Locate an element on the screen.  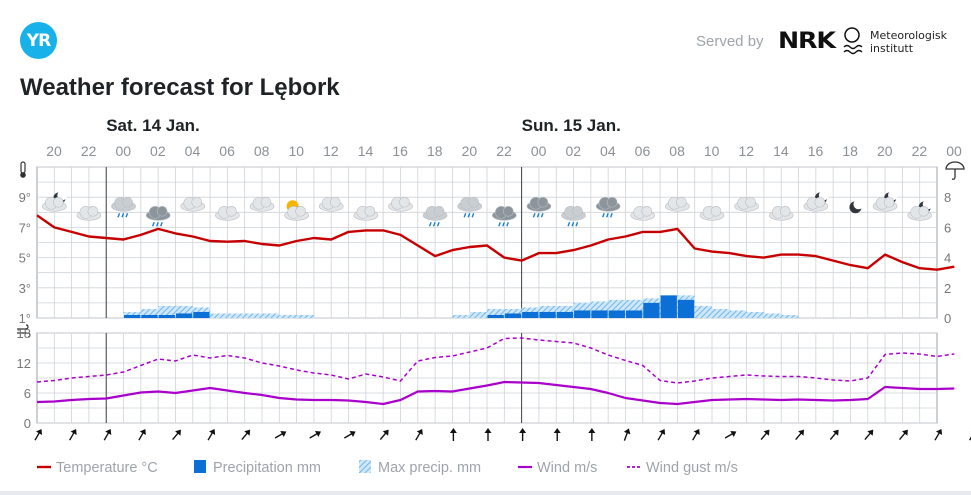
hour-tick-label: 10 is located at coordinates (712, 151).